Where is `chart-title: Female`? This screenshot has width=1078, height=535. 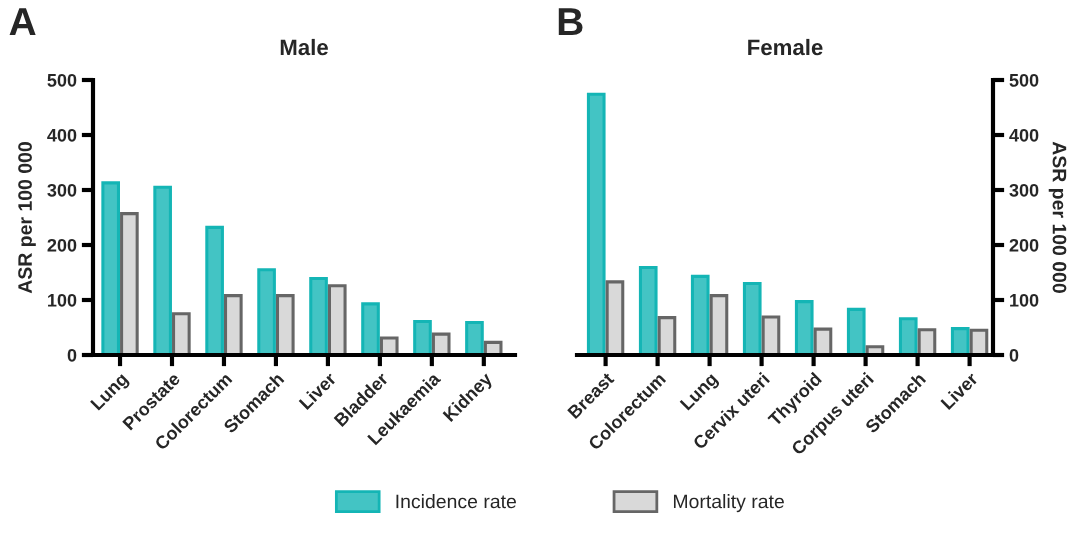
chart-title: Female is located at coordinates (785, 47).